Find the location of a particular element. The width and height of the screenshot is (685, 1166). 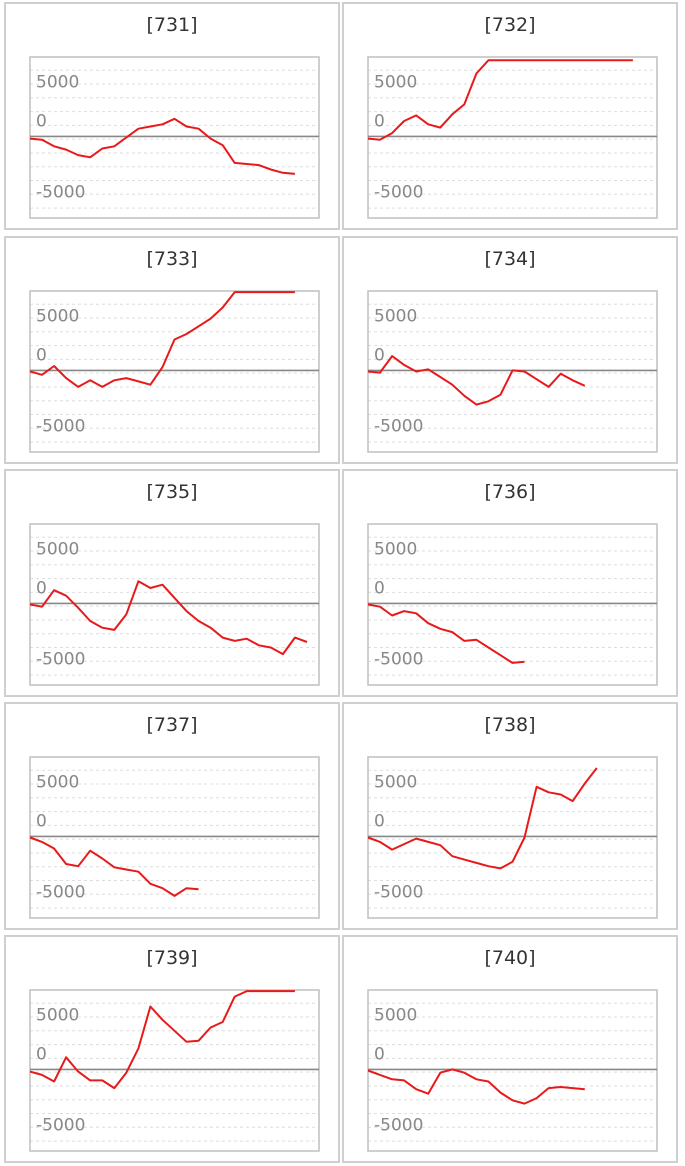

chart-title: [736] is located at coordinates (510, 492).